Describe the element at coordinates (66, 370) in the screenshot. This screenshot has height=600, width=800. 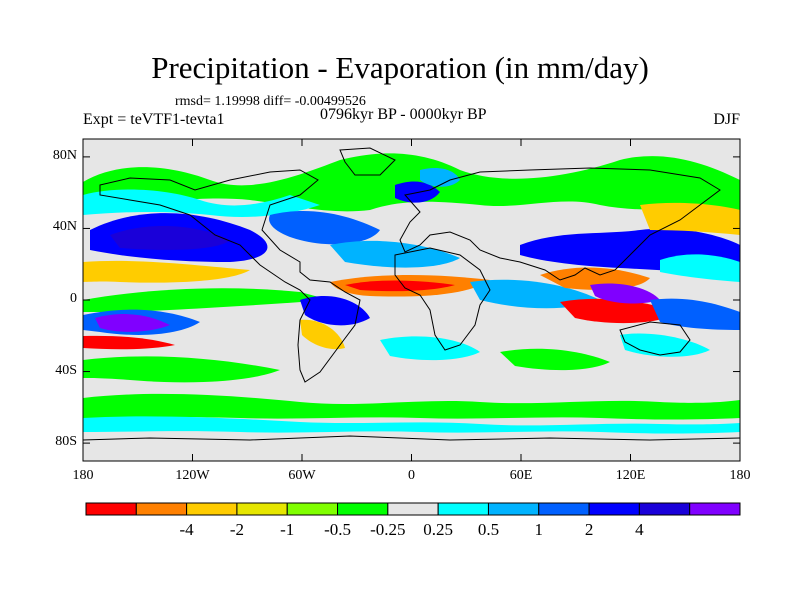
I see `lat-label: 40S` at that location.